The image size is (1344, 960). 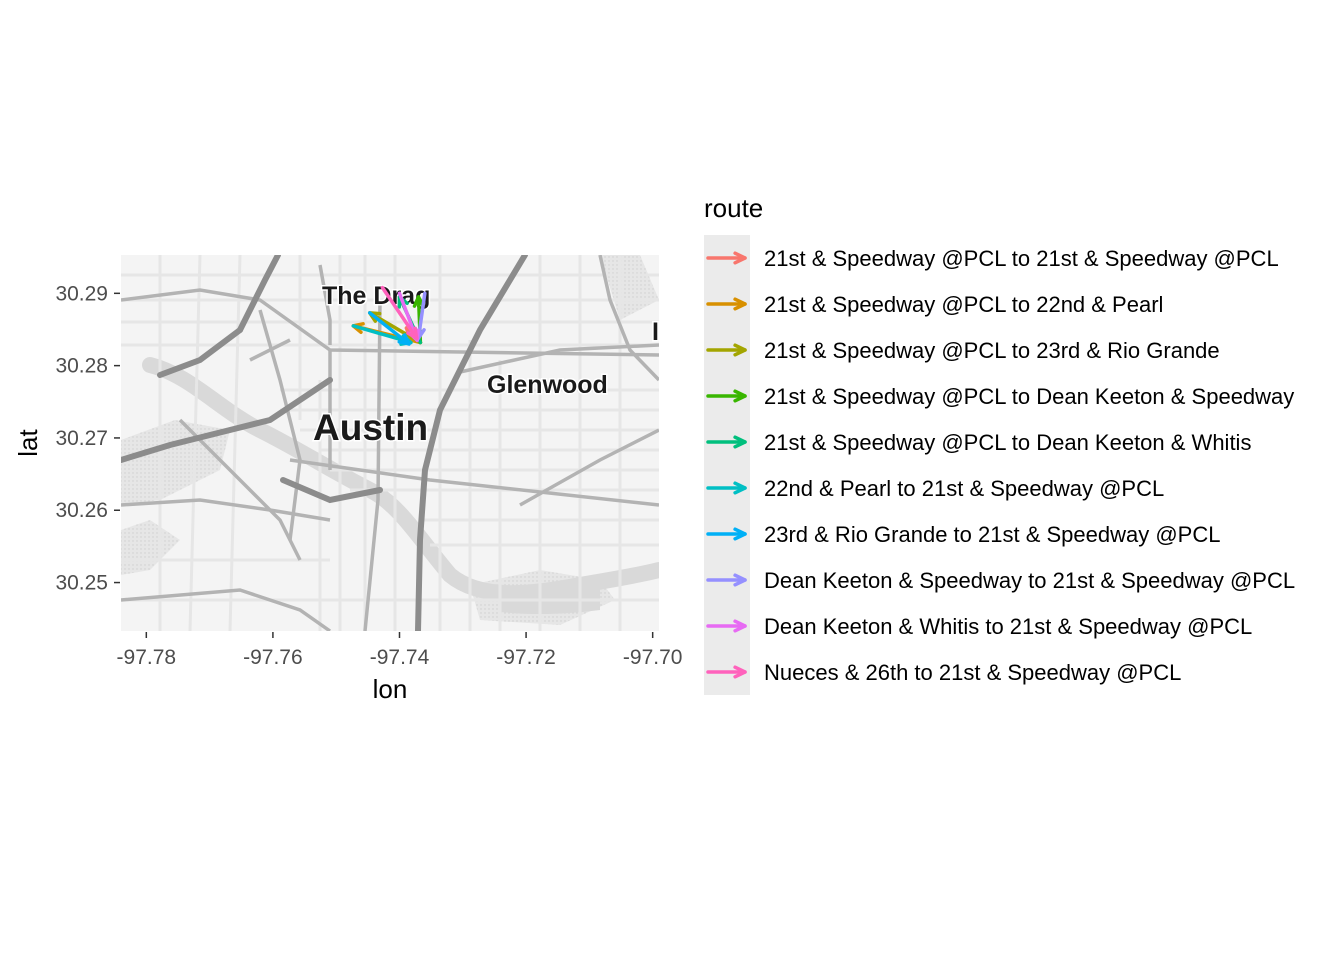 I want to click on legend-title: route, so click(x=733, y=208).